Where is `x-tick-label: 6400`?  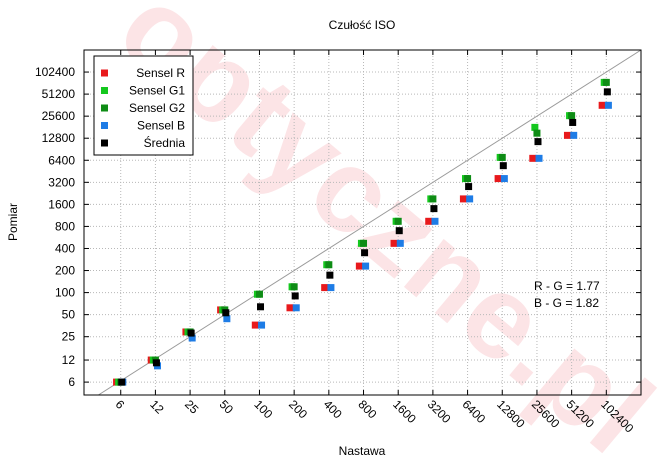
x-tick-label: 6400 is located at coordinates (473, 411).